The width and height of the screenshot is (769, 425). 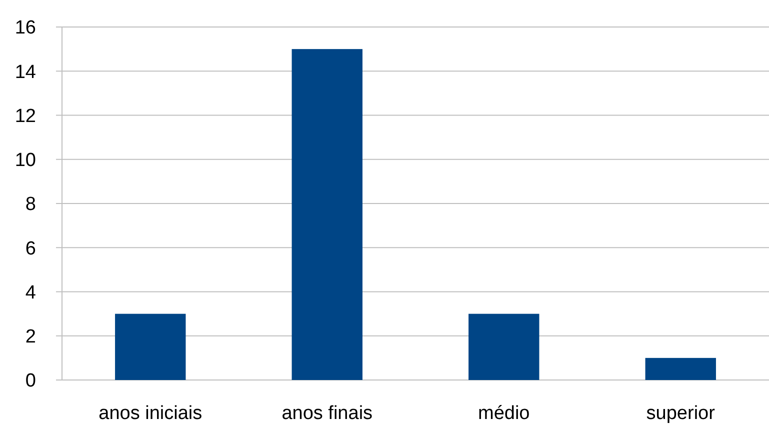 I want to click on y-tick-label: 16, so click(x=25, y=28).